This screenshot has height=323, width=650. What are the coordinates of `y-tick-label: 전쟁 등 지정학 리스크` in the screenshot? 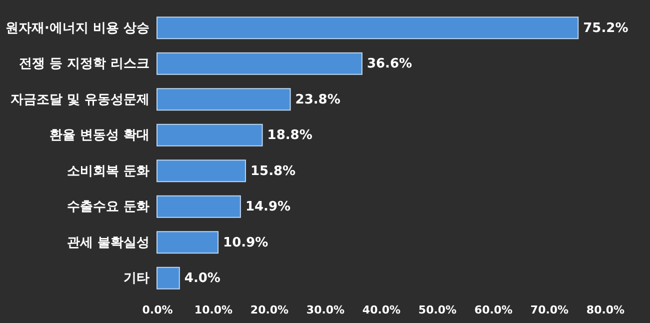 It's located at (84, 64).